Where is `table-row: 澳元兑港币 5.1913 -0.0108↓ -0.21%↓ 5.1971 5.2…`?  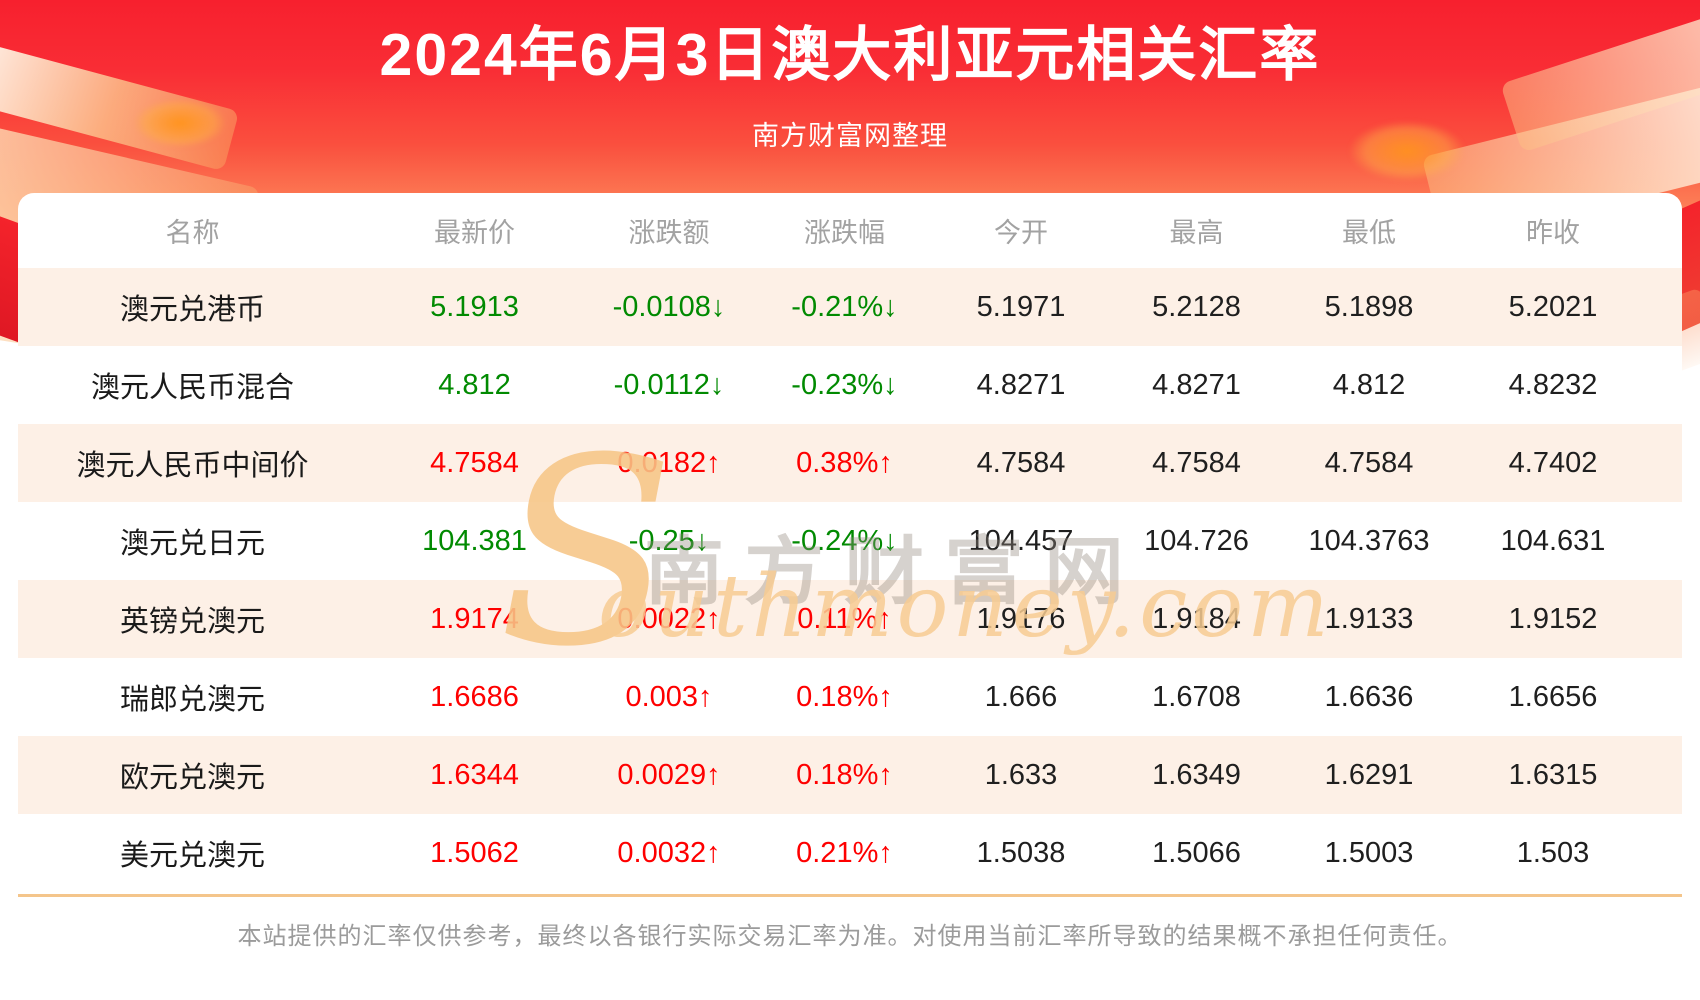 table-row: 澳元兑港币 5.1913 -0.0108↓ -0.21%↓ 5.1971 5.2… is located at coordinates (850, 307).